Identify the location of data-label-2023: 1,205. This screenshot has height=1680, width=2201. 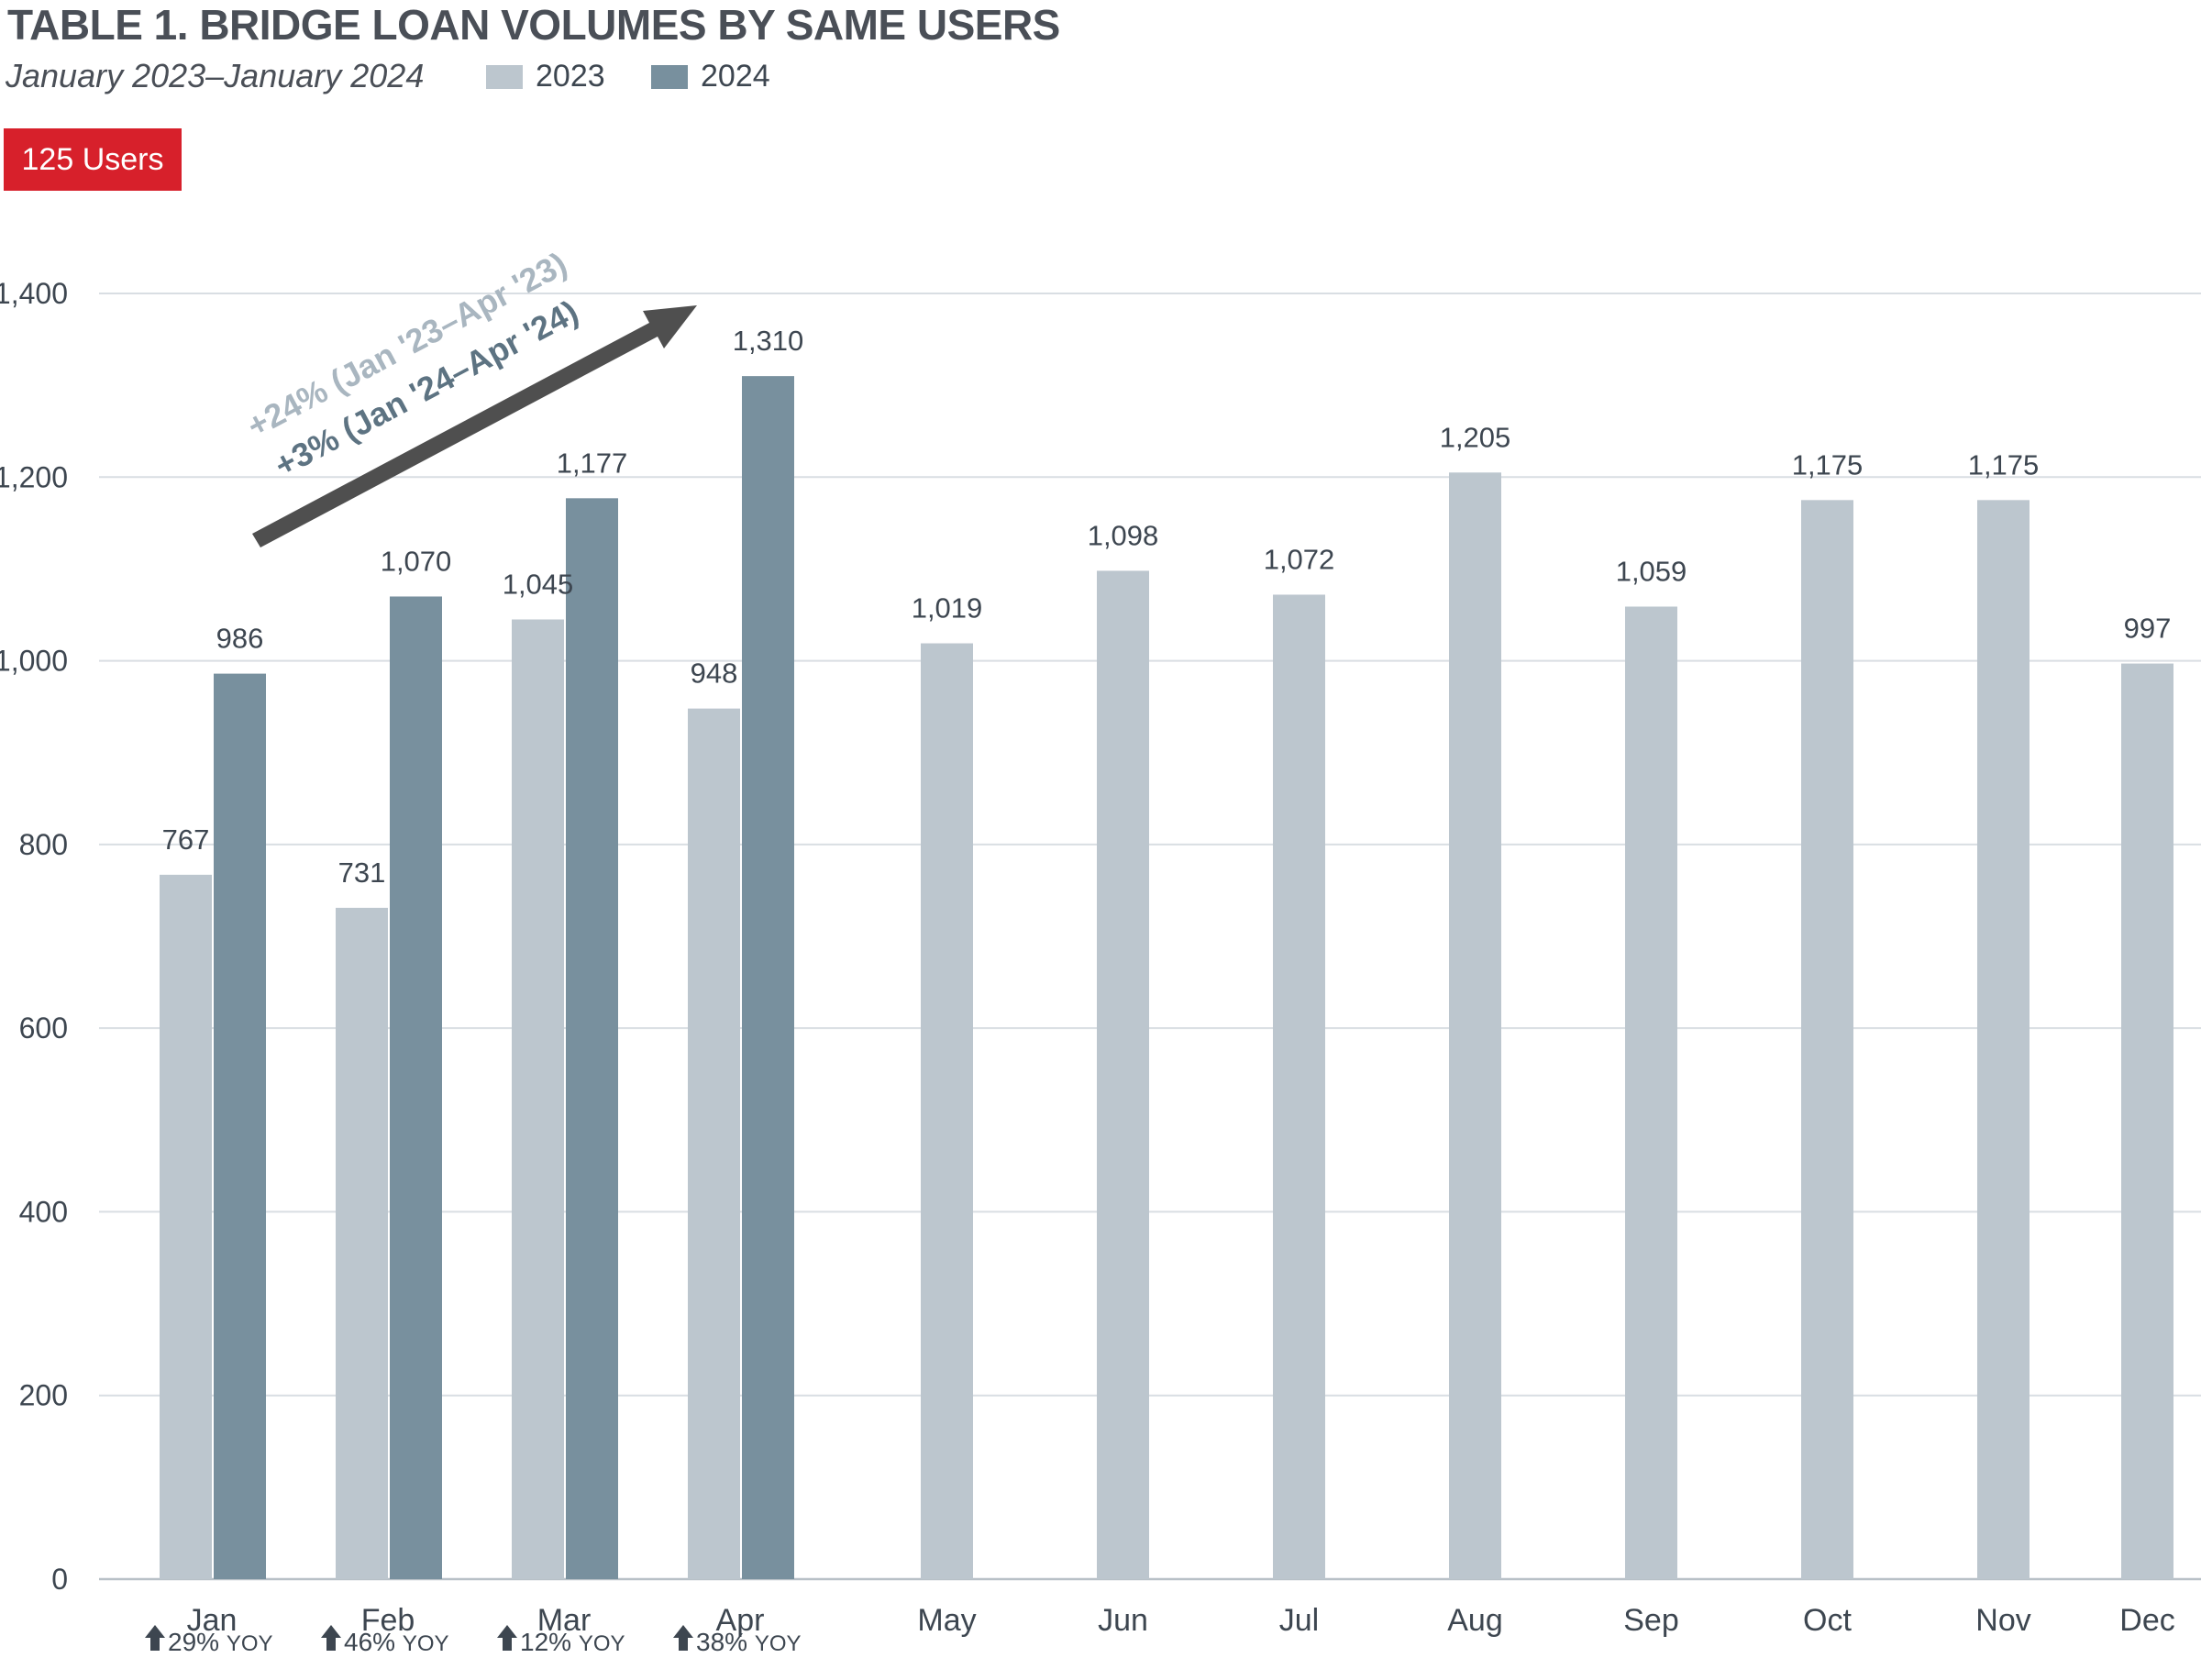
(1475, 437).